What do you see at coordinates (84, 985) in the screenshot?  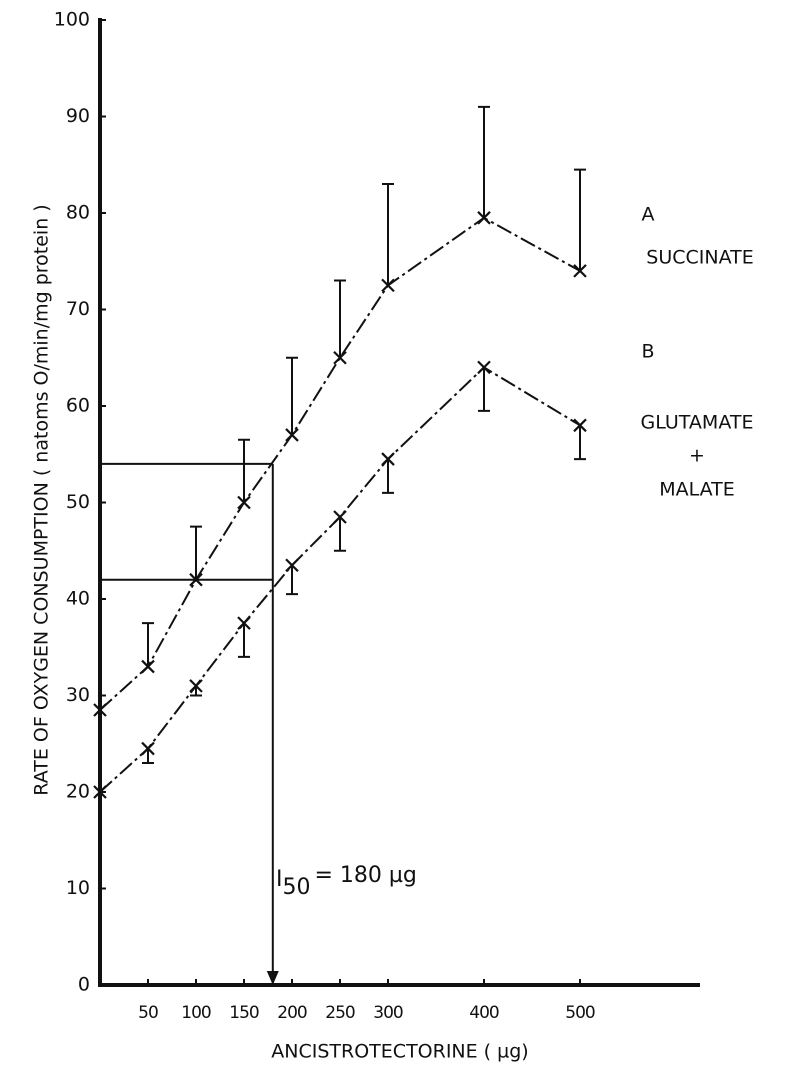 I see `y-tick-label: 0` at bounding box center [84, 985].